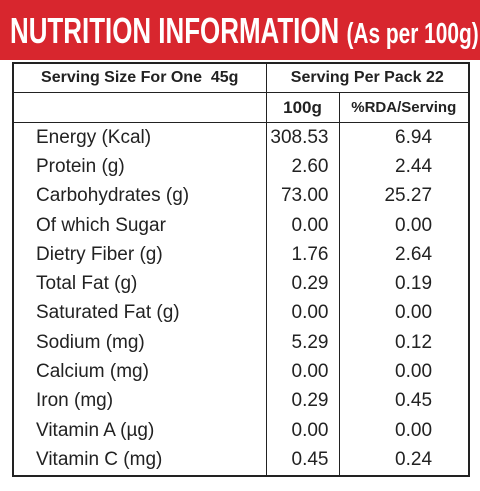 Image resolution: width=480 pixels, height=491 pixels. What do you see at coordinates (139, 77) in the screenshot?
I see `serving-size: Serving Size For One 45g` at bounding box center [139, 77].